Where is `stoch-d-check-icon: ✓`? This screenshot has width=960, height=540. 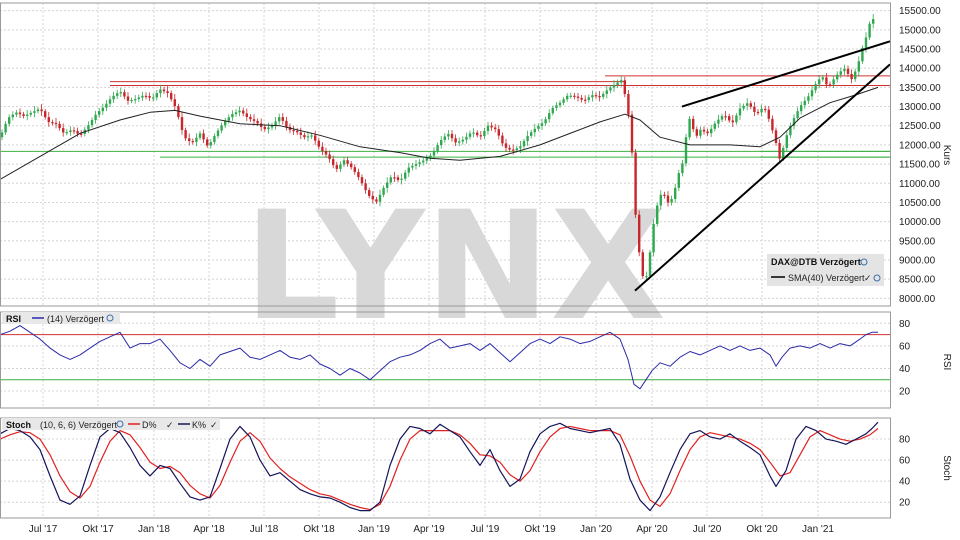 stoch-d-check-icon: ✓ is located at coordinates (170, 425).